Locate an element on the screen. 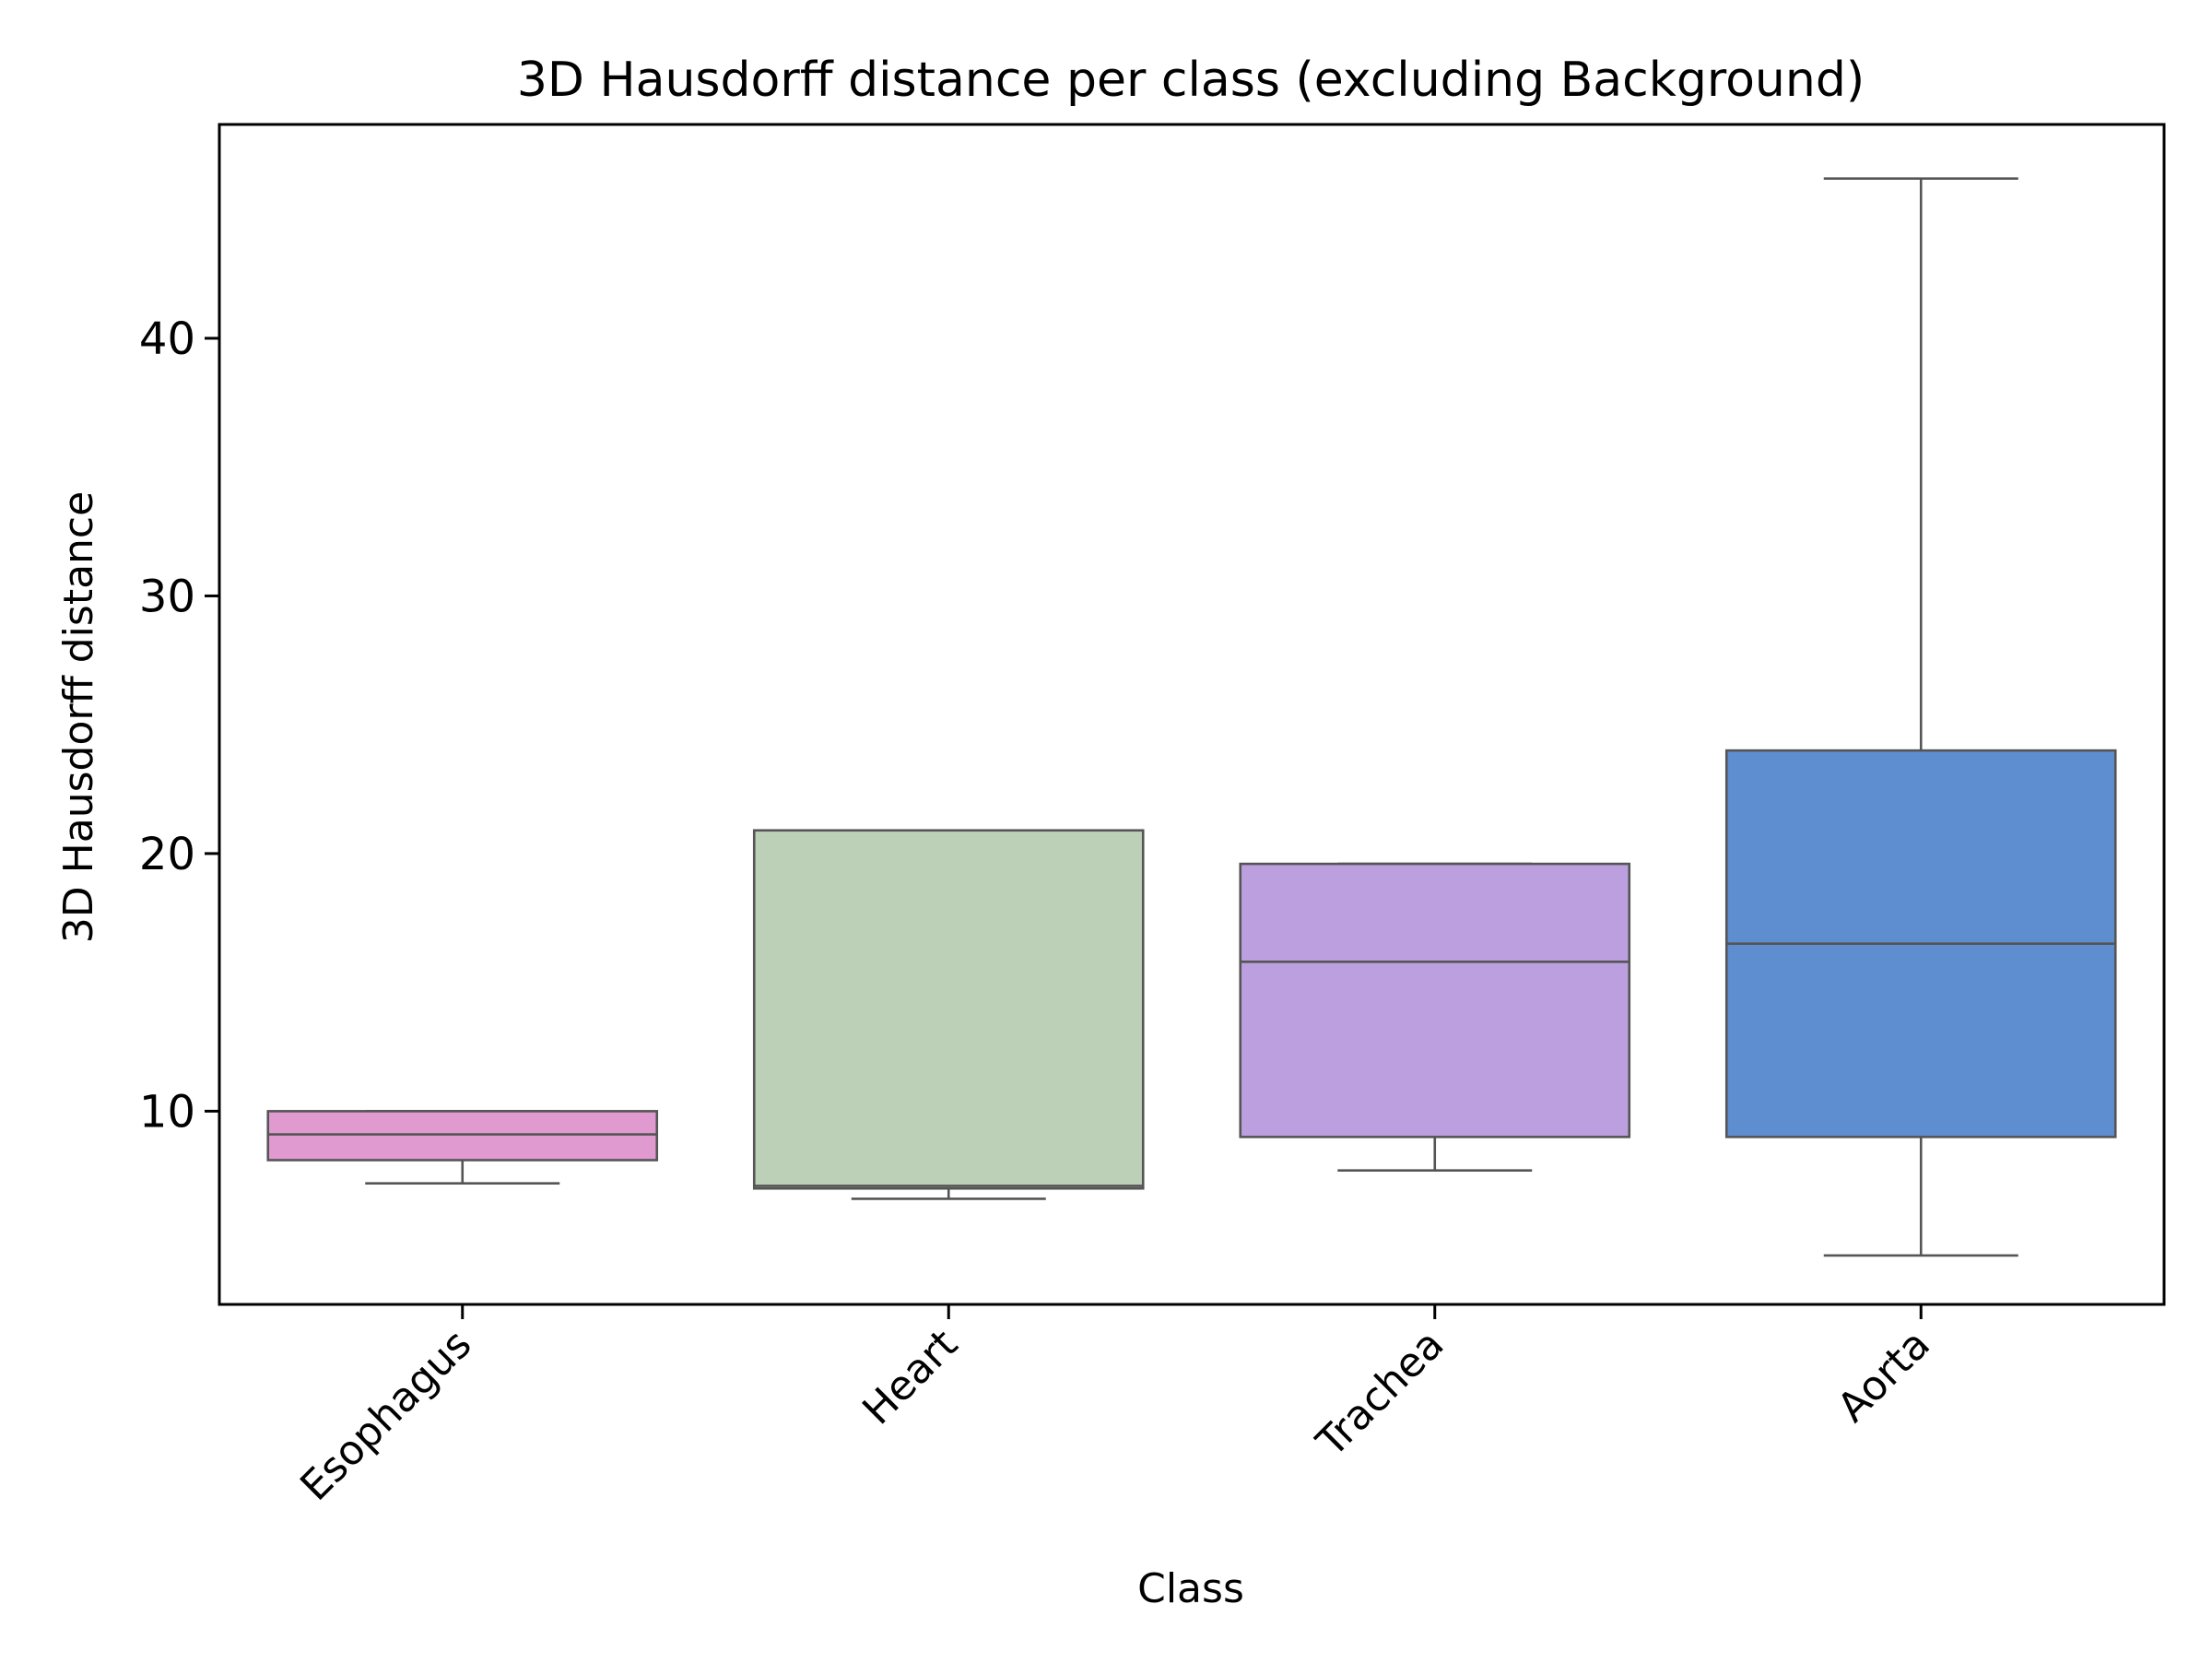 The height and width of the screenshot is (1663, 2212). x-tick-label-esophagus: Esophagus is located at coordinates (385, 1415).